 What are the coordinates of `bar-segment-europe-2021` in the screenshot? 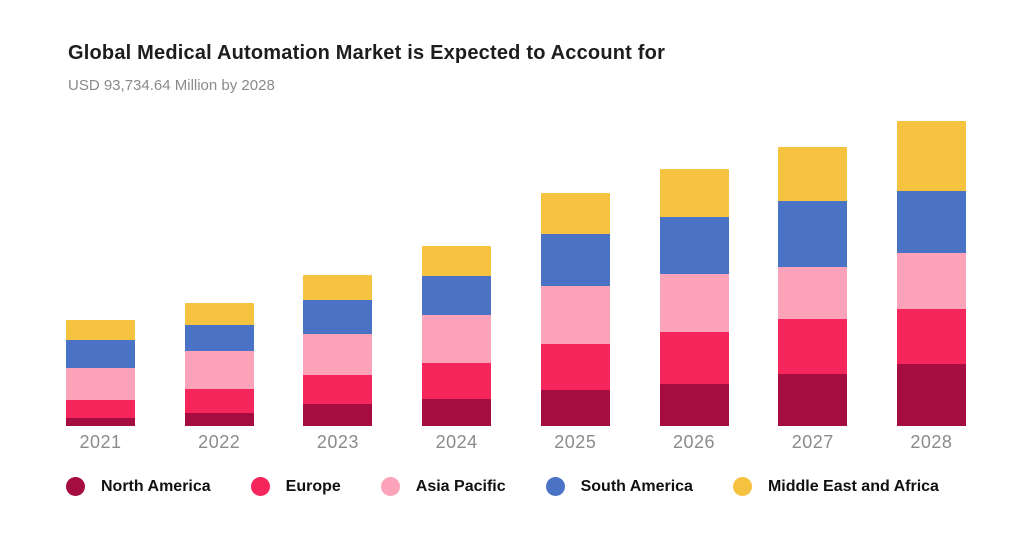 It's located at (100, 408).